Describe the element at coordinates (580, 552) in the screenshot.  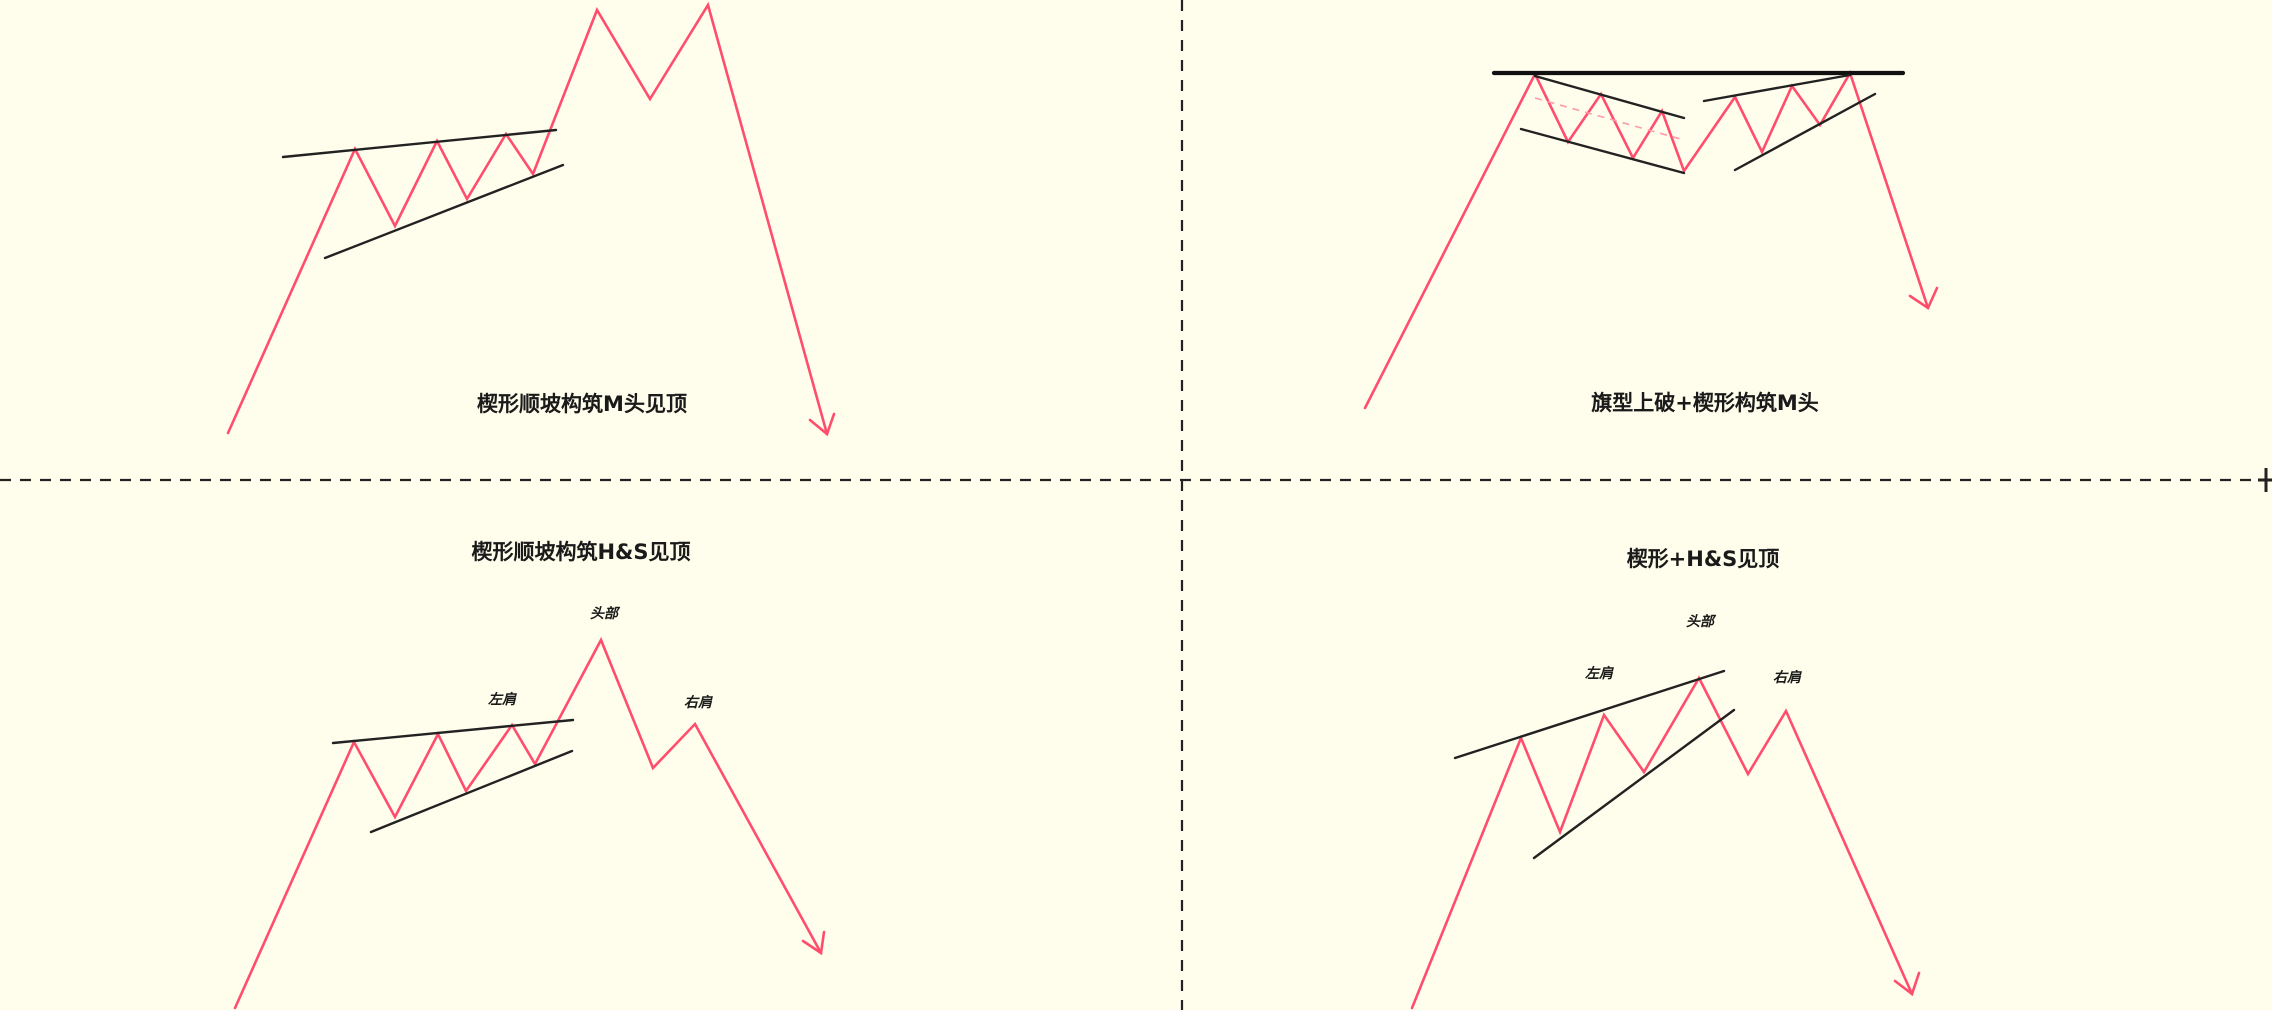
I see `panel-title: 楔形顺坡构筑H&S见顶` at that location.